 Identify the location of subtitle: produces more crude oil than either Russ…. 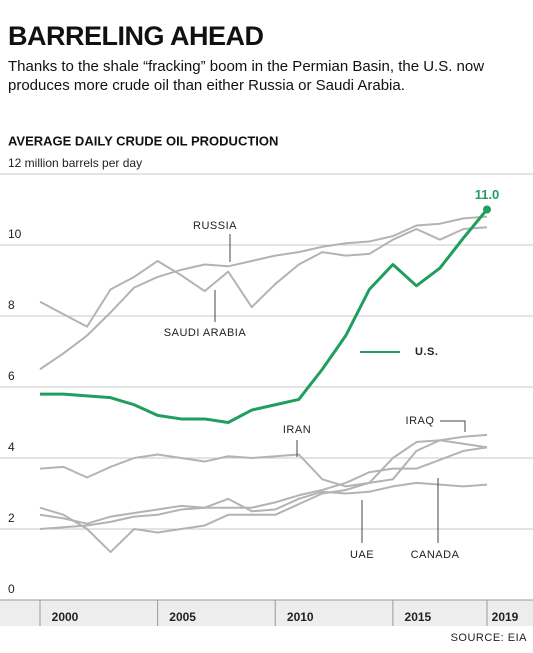
(206, 85).